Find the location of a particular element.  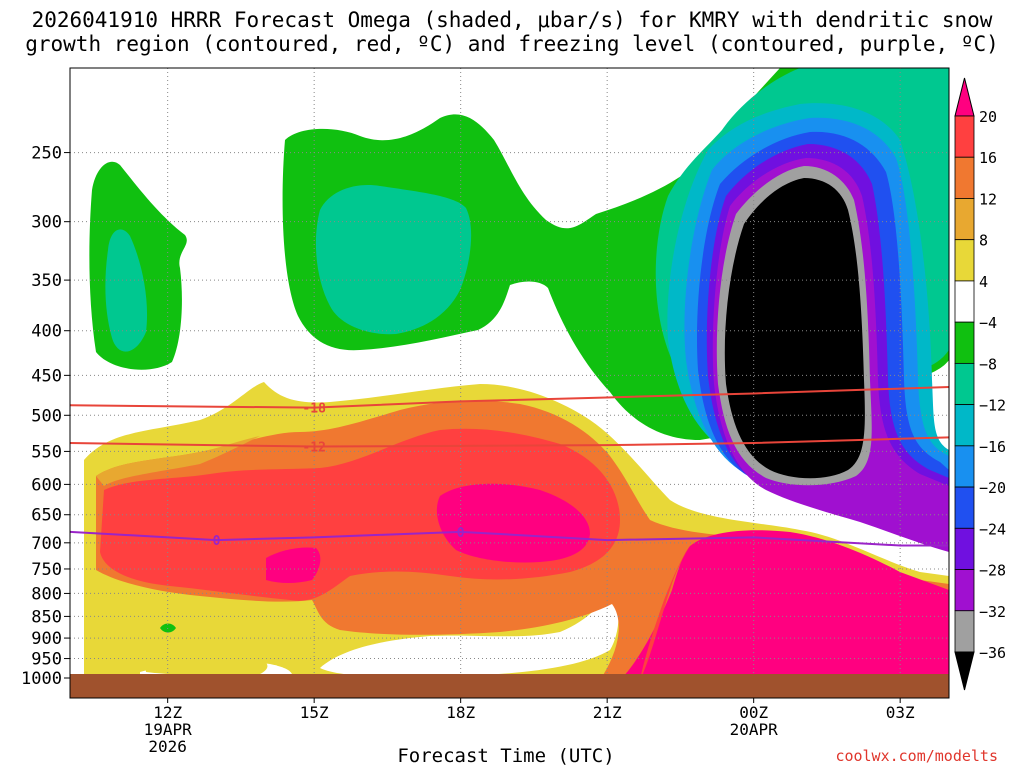

y-tick-label-350: 350 is located at coordinates (46, 281).